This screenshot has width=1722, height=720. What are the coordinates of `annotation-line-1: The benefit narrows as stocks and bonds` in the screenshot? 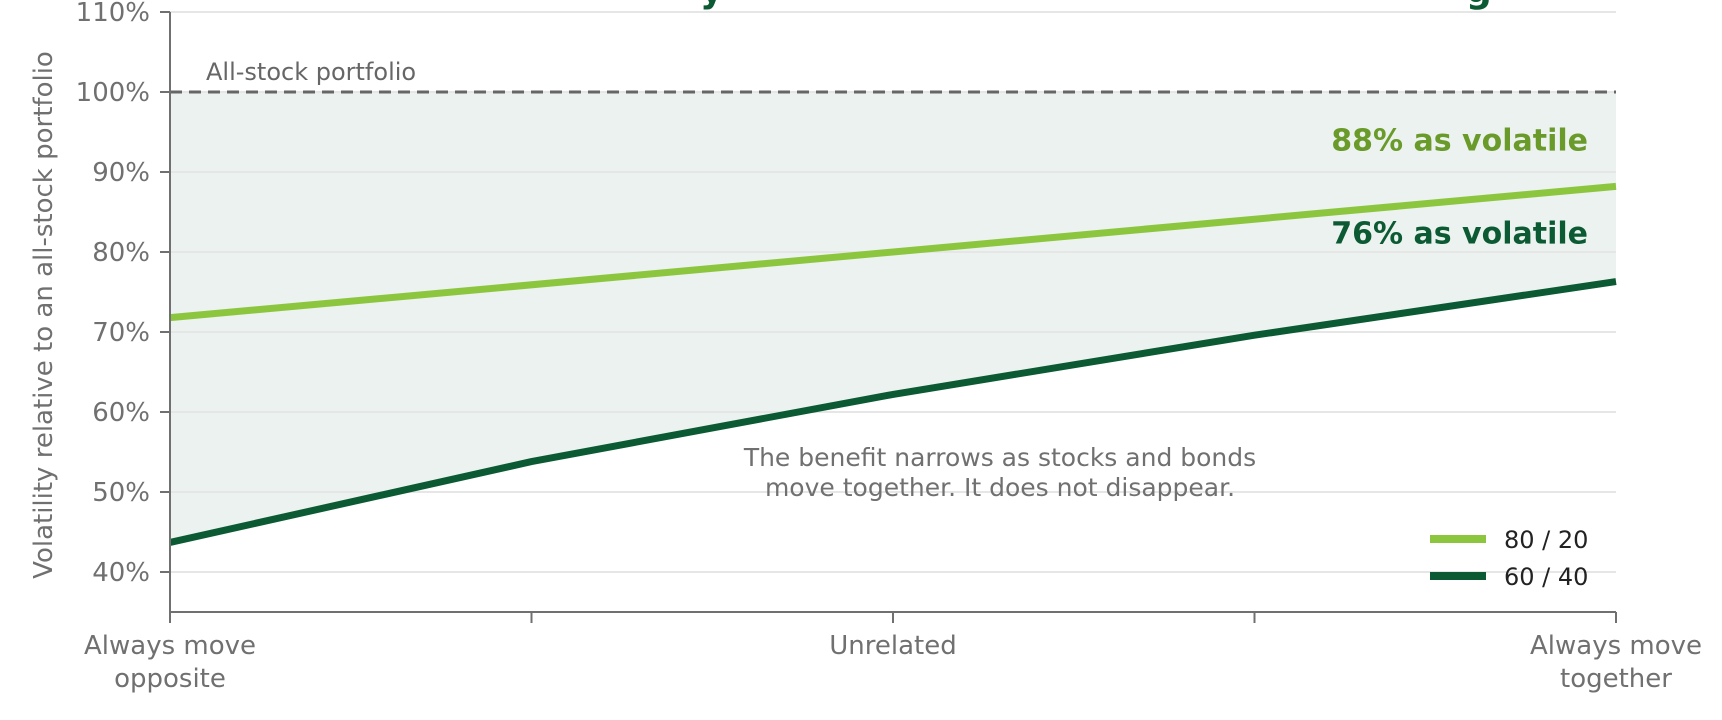 It's located at (999, 457).